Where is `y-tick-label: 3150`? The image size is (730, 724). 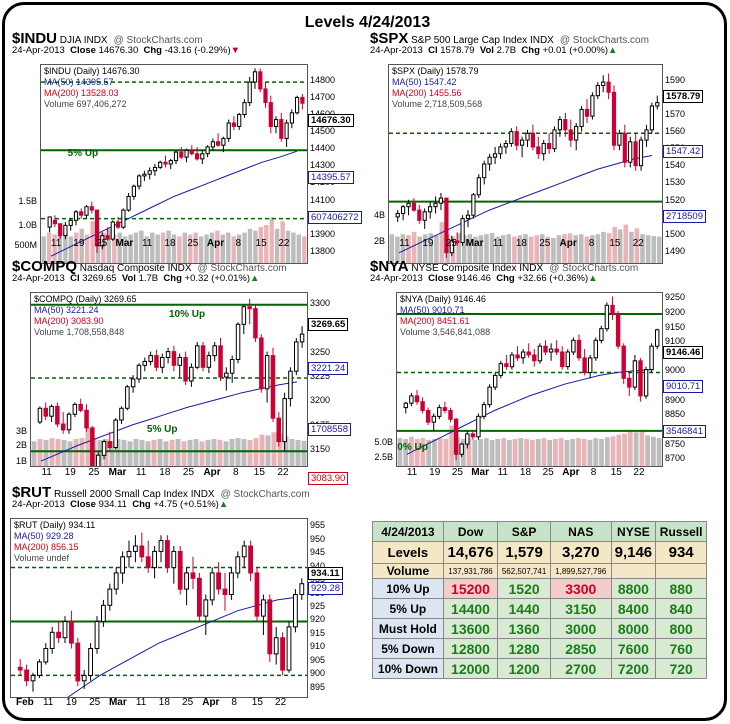 y-tick-label: 3150 is located at coordinates (320, 449).